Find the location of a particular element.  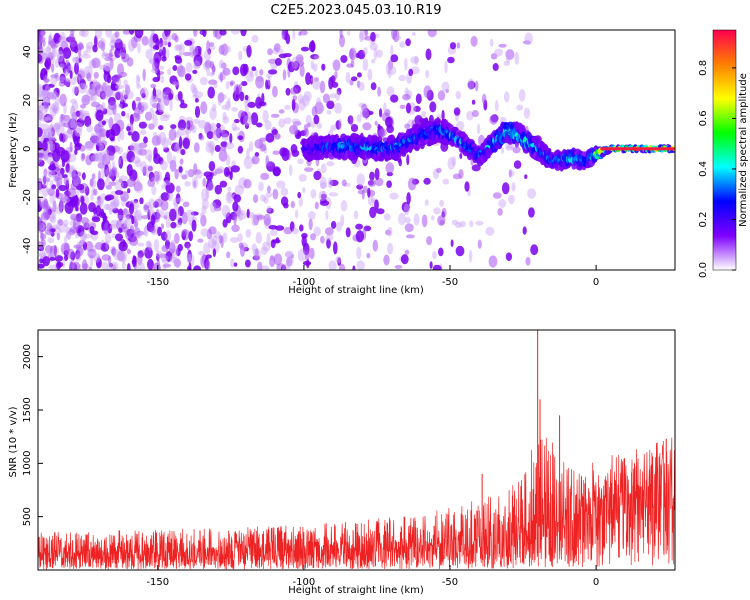

x-tick-label: -150 is located at coordinates (157, 282).